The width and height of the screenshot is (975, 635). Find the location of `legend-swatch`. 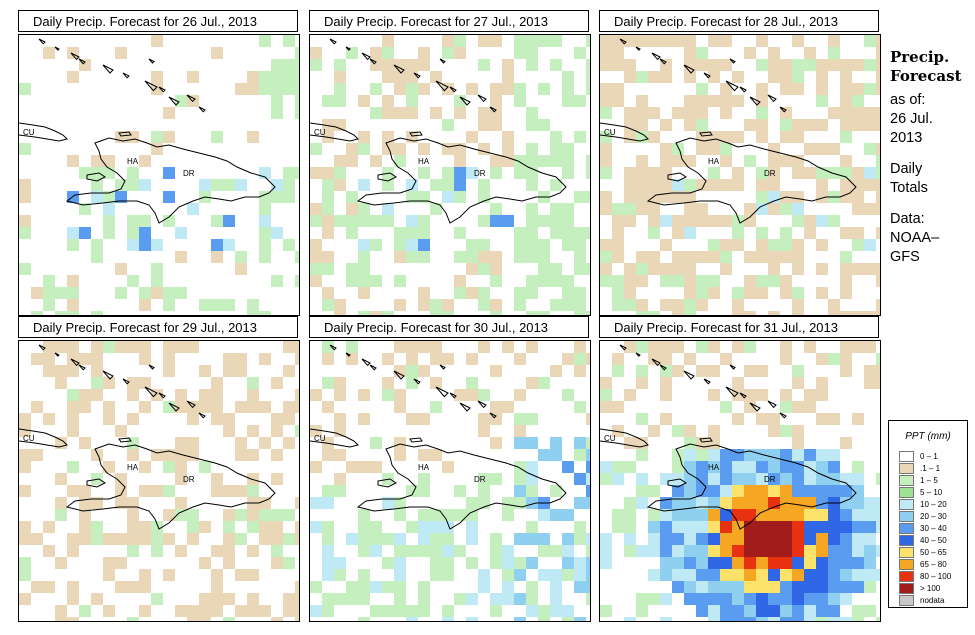

legend-swatch is located at coordinates (906, 528).